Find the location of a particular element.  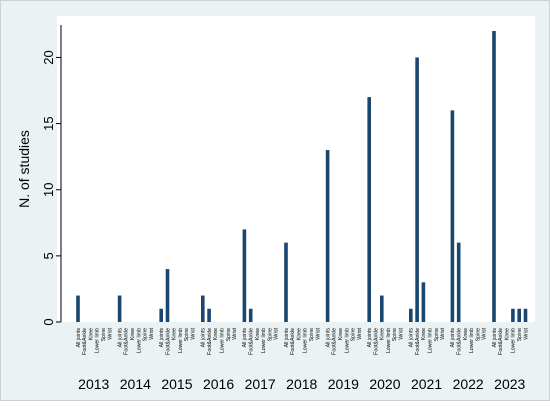

y-tick-label: 10 is located at coordinates (48, 189).